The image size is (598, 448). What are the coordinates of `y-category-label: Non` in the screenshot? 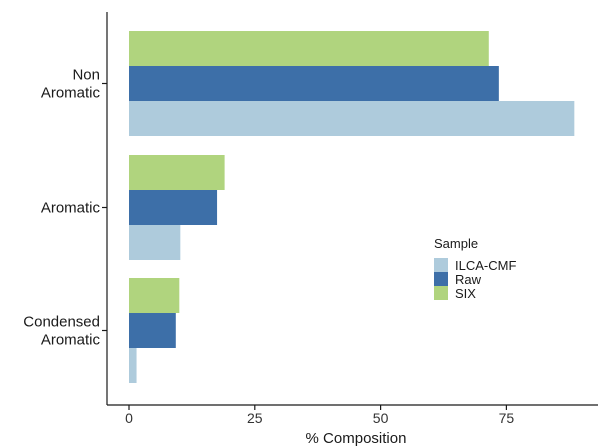 It's located at (86, 75).